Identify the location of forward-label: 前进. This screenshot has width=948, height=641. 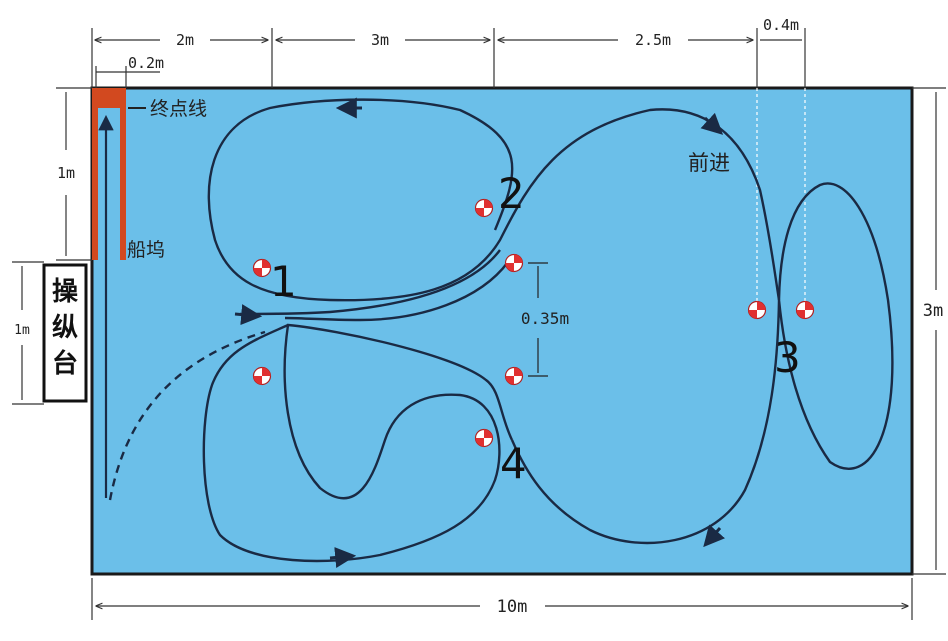
(709, 163).